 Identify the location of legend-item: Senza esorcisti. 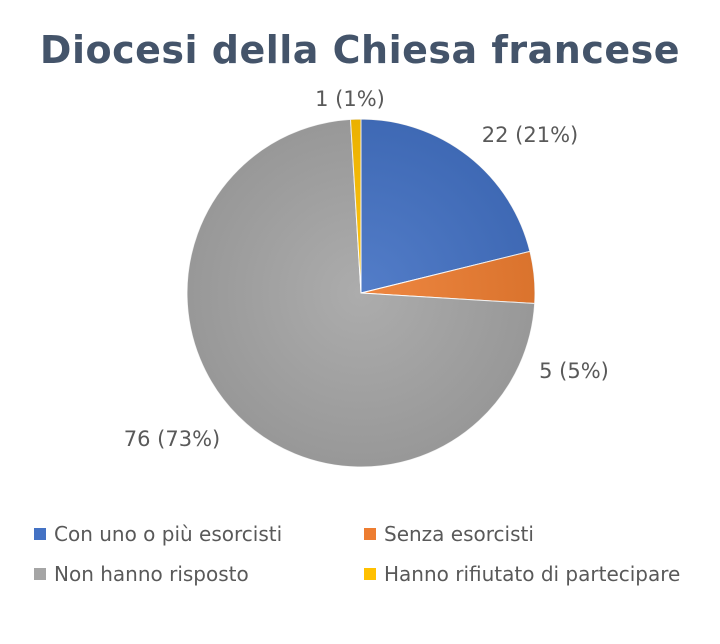
(529, 534).